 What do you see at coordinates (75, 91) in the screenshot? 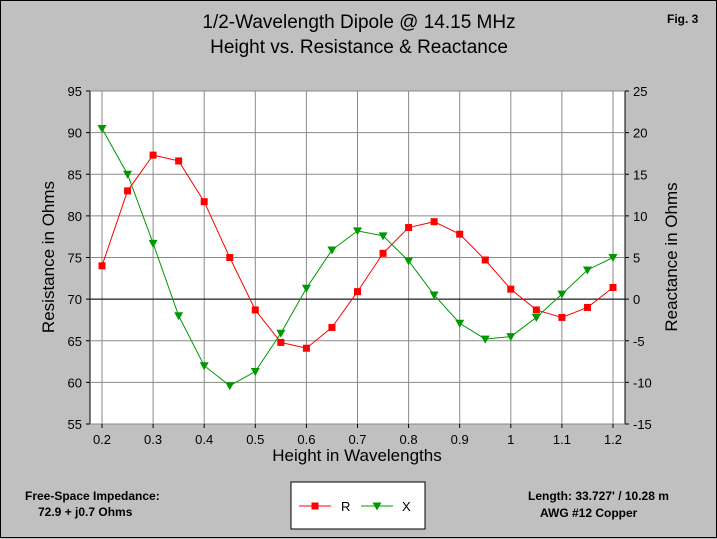
I see `y-tick-label: 95` at bounding box center [75, 91].